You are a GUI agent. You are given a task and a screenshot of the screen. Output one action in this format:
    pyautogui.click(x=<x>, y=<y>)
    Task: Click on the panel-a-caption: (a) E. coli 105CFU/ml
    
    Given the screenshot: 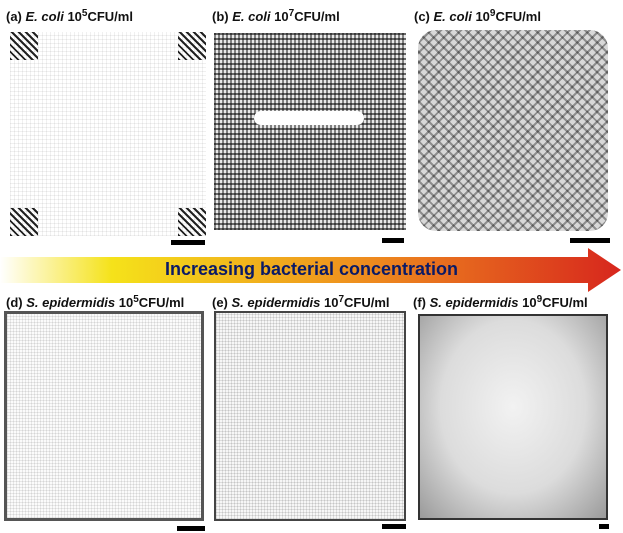 What is the action you would take?
    pyautogui.click(x=69, y=16)
    